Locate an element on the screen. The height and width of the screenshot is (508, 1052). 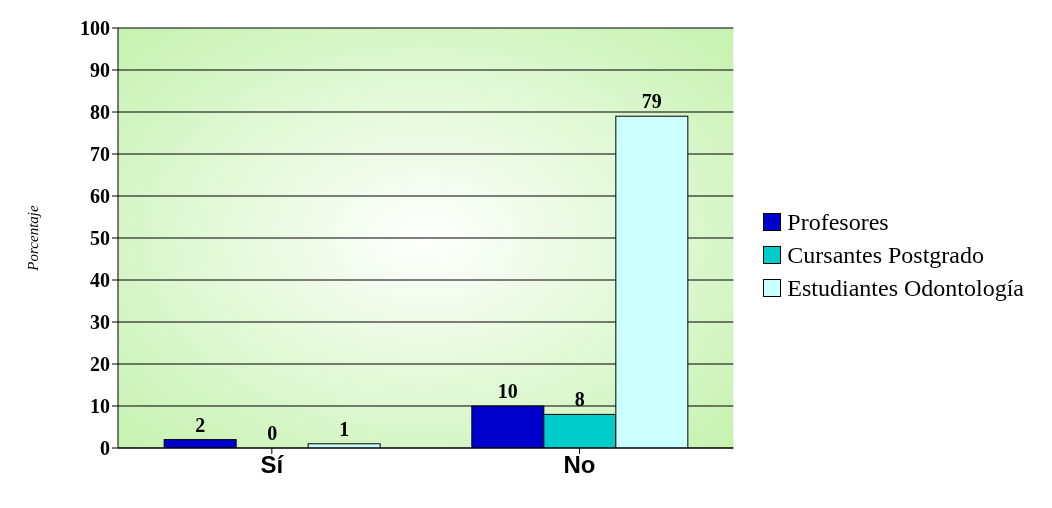
y-tick-label: 30 is located at coordinates (100, 322).